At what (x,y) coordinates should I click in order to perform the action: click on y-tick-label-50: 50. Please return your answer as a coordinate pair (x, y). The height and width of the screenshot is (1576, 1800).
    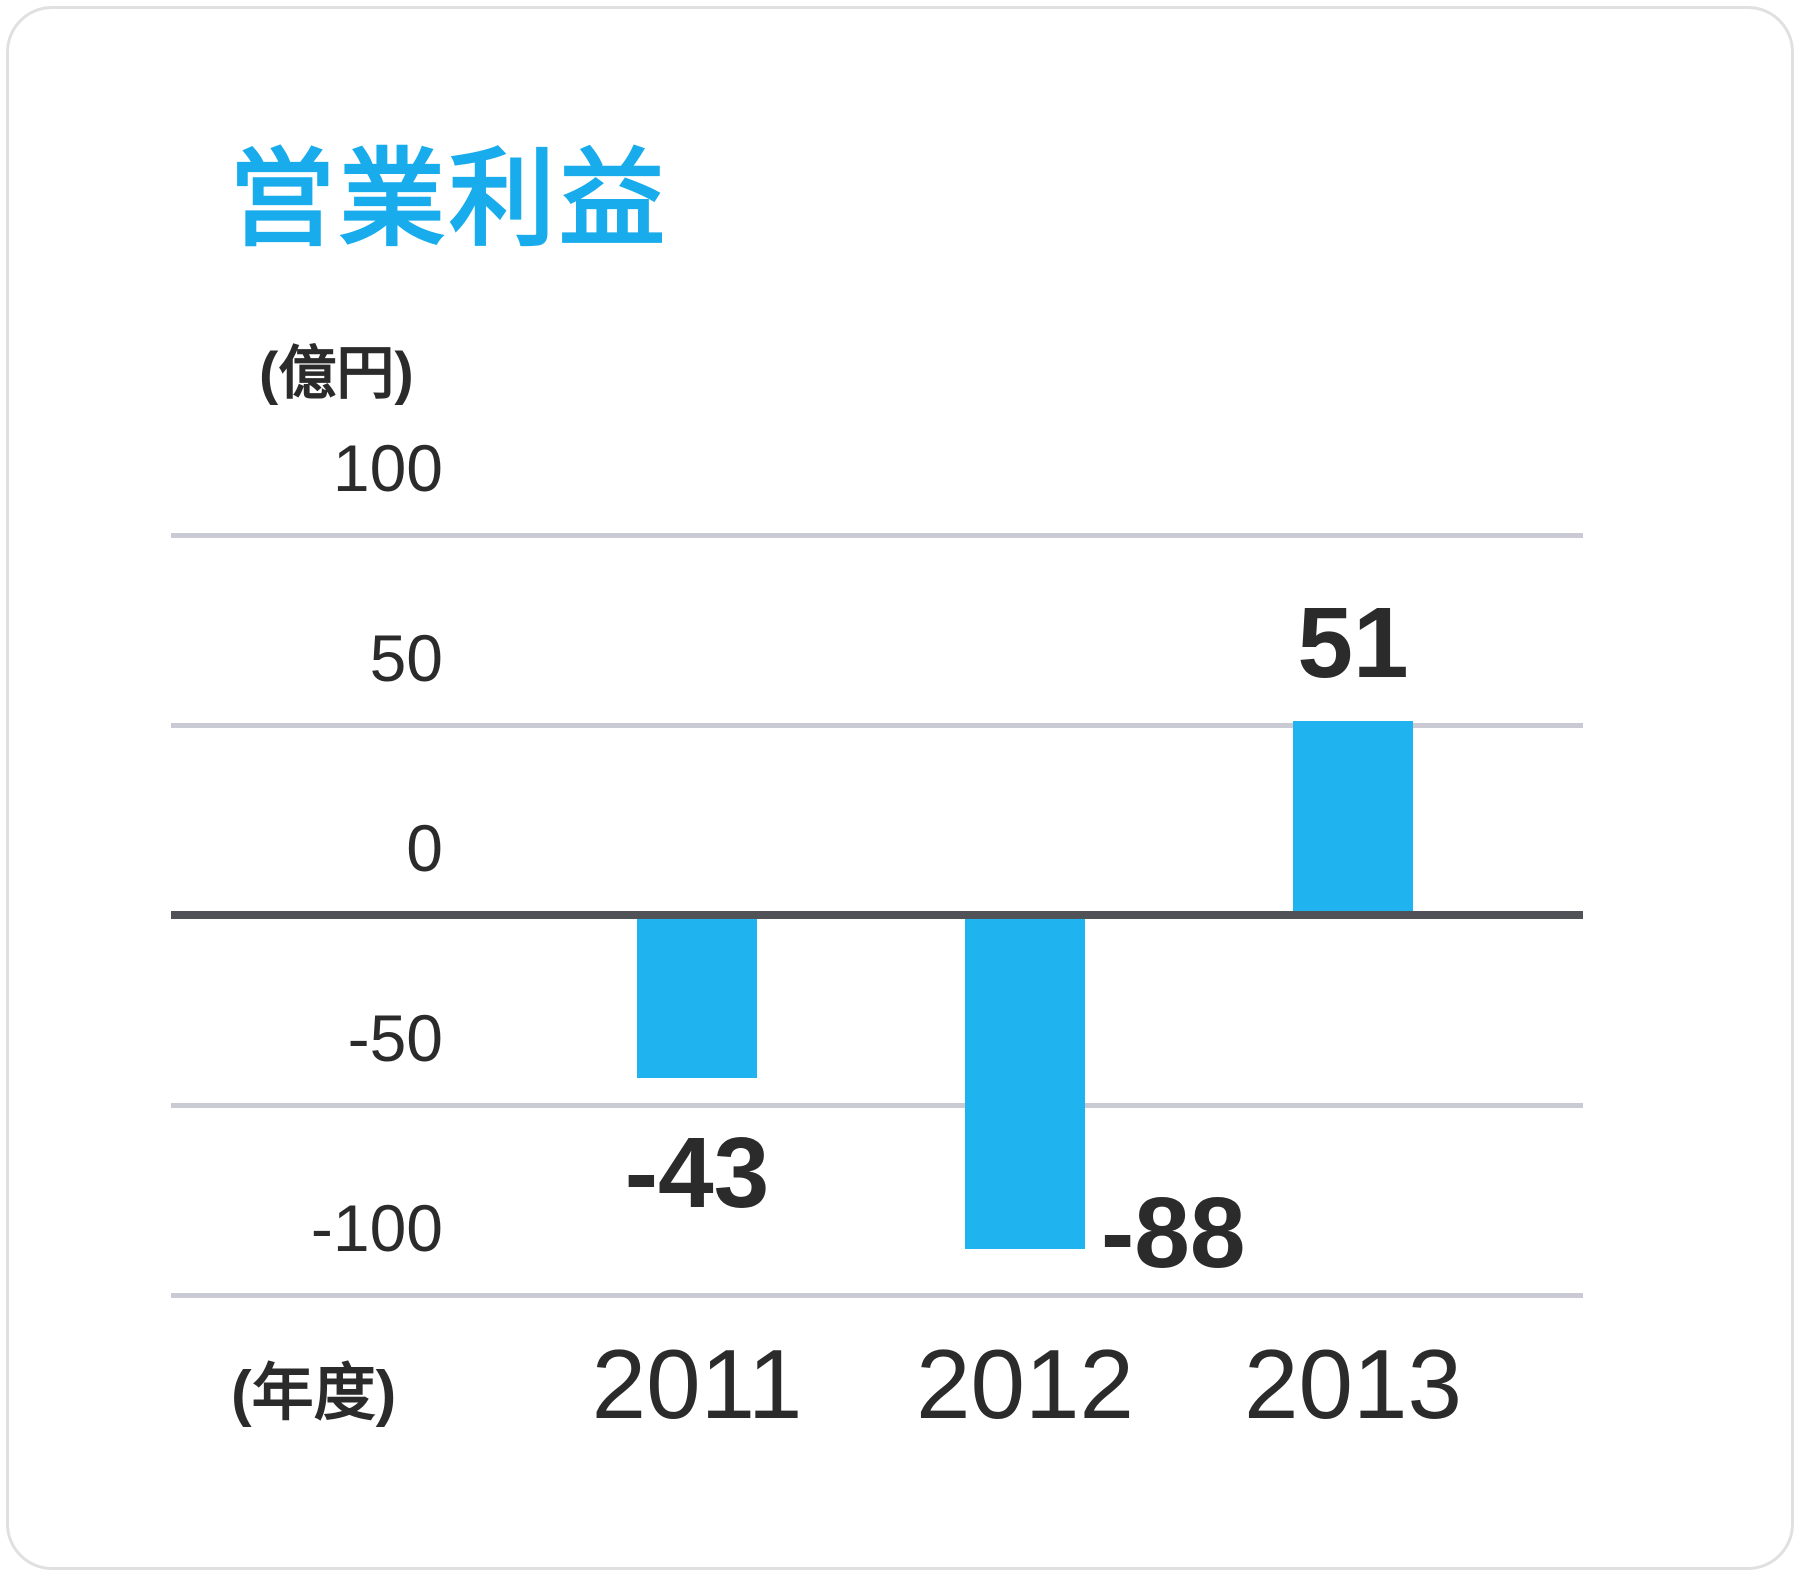
    Looking at the image, I should click on (406, 658).